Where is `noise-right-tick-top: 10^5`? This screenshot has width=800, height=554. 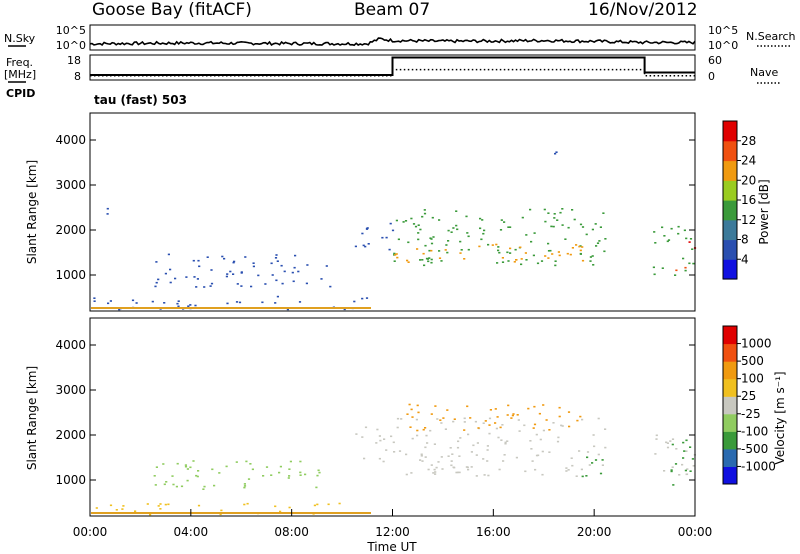 noise-right-tick-top: 10^5 is located at coordinates (723, 30).